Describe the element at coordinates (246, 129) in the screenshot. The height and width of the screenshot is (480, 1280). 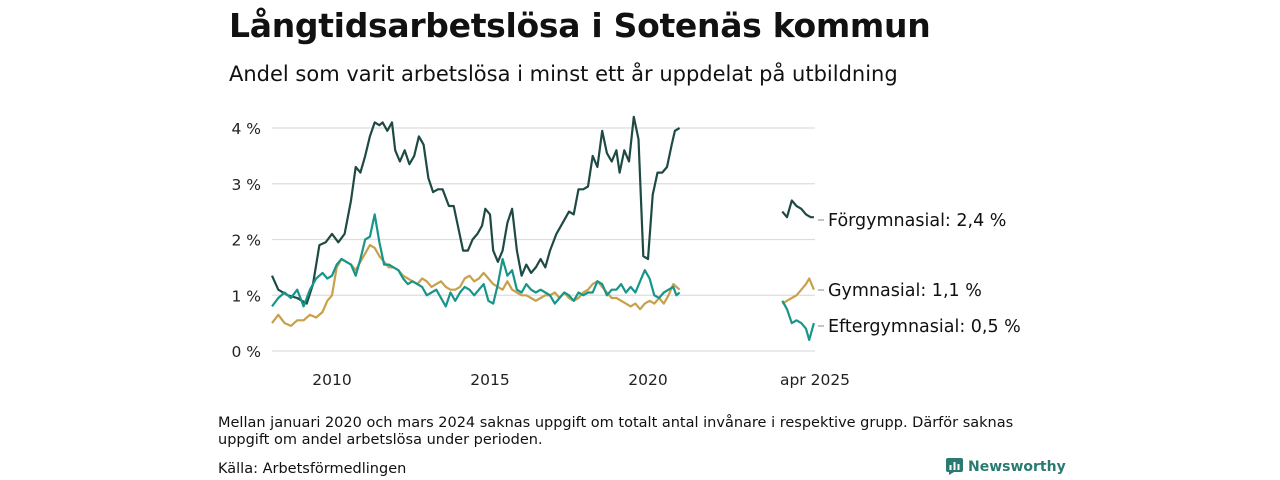
I see `y-tick-label: 4 %` at that location.